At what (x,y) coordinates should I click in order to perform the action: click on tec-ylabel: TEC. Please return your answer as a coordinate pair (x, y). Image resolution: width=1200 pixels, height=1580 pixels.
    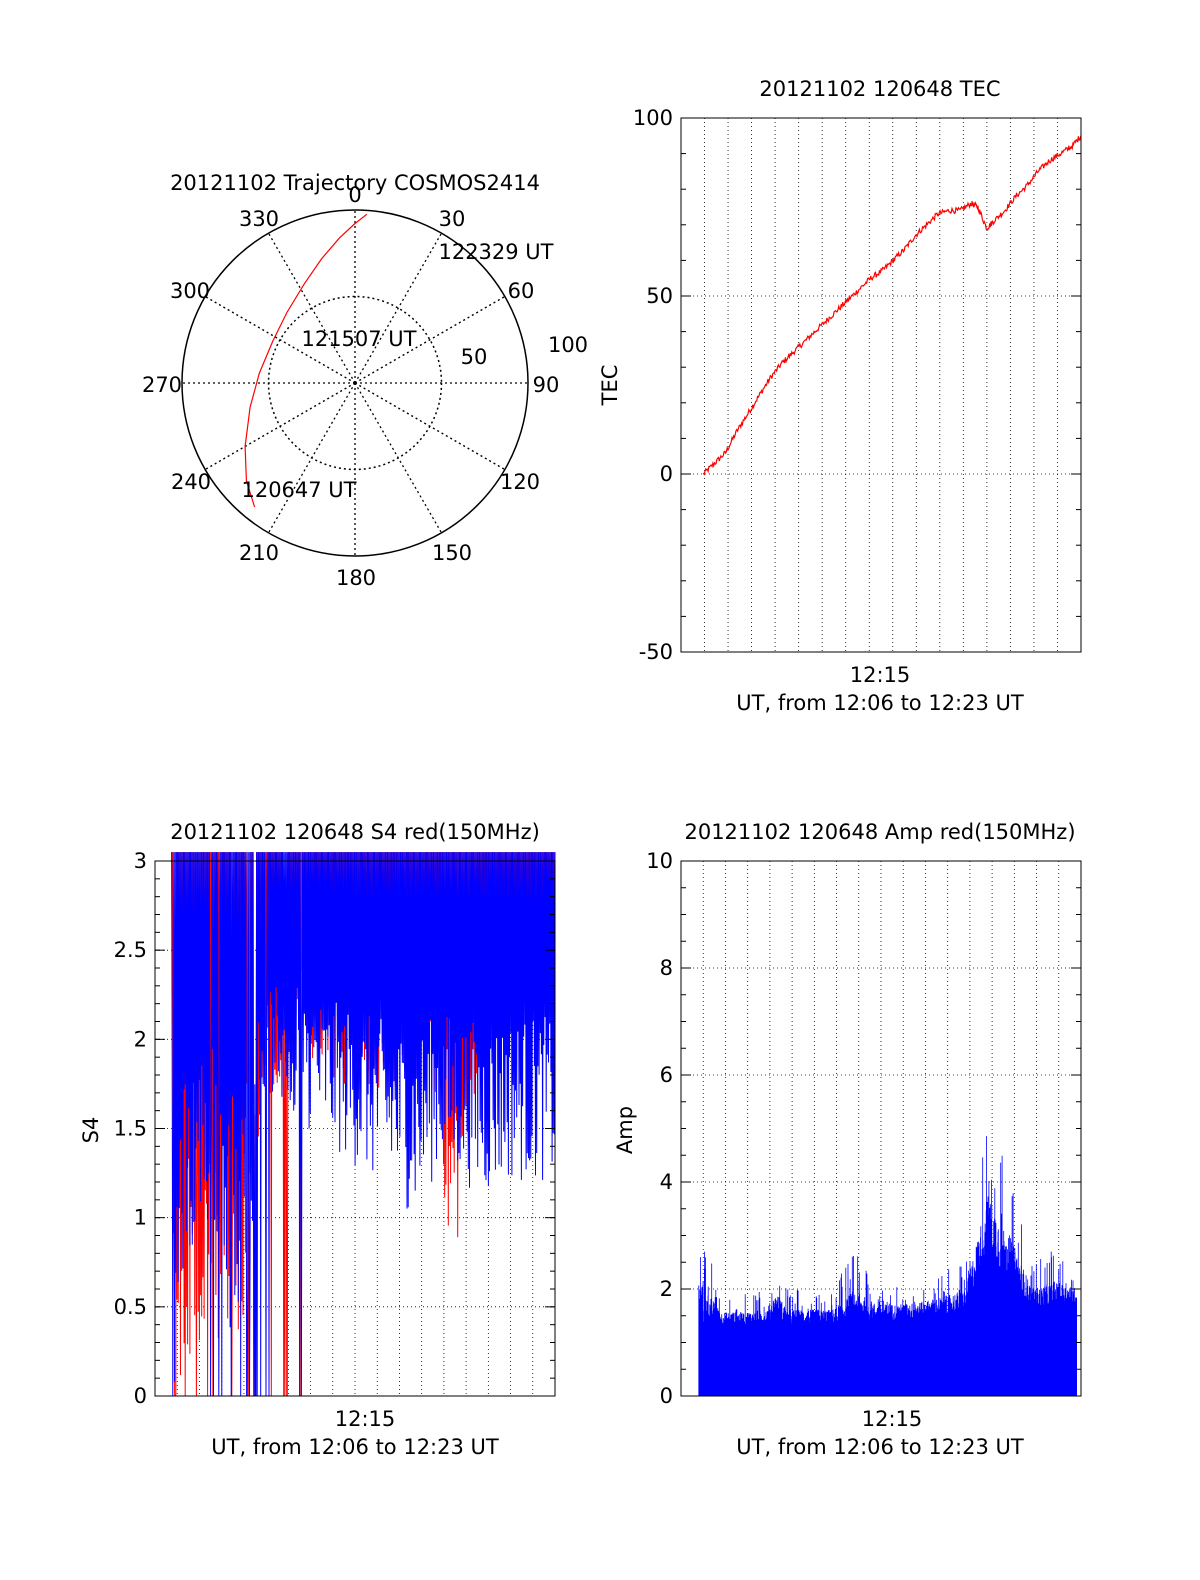
    Looking at the image, I should click on (610, 386).